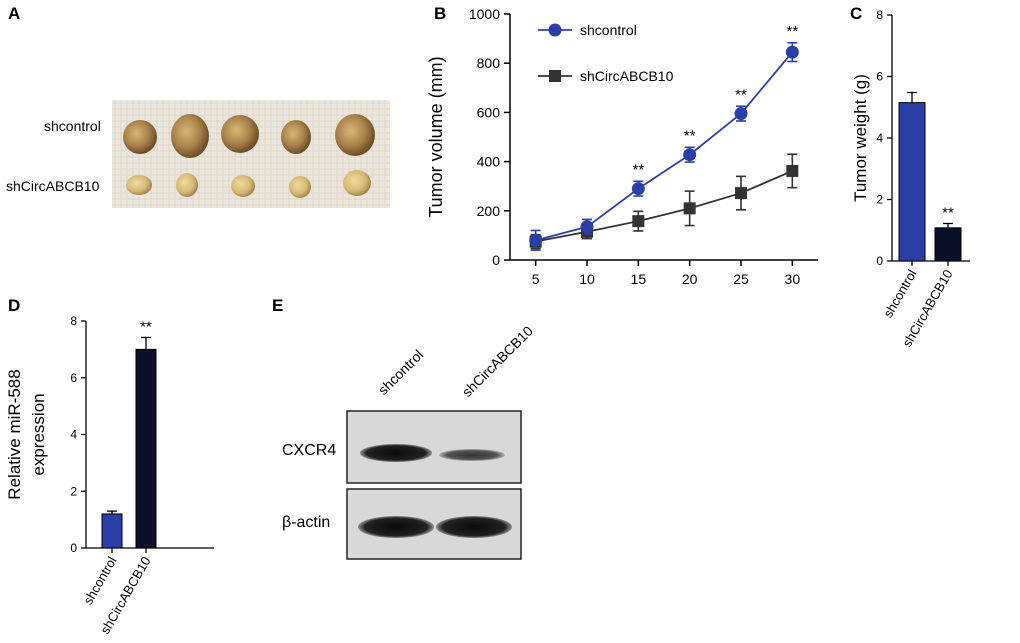  Describe the element at coordinates (14, 13) in the screenshot. I see `panel-a-letter: A` at that location.